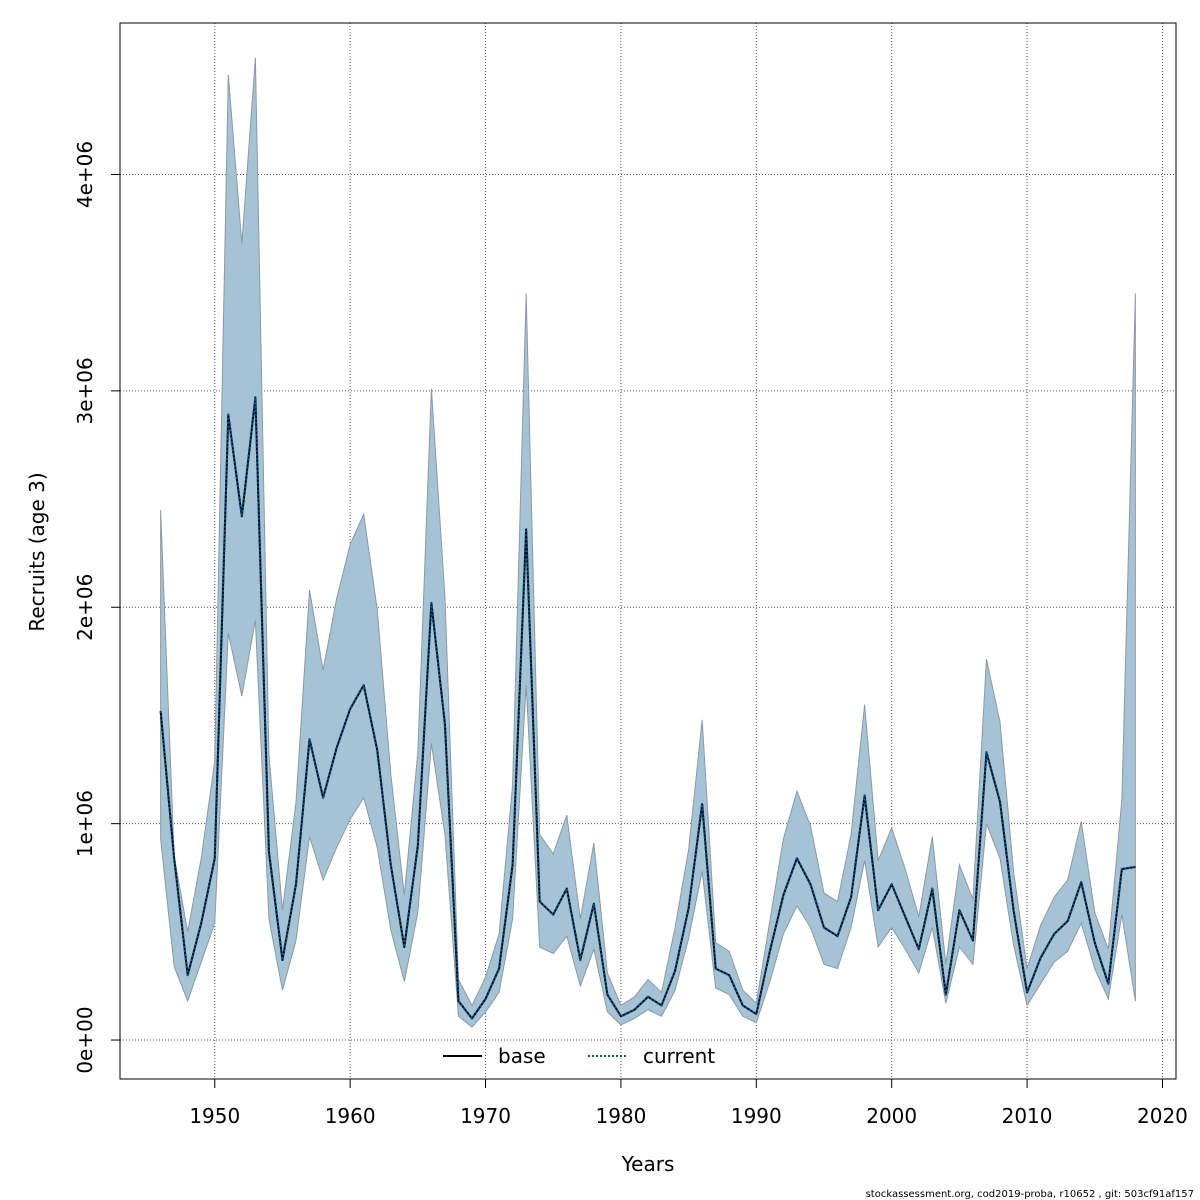 This screenshot has height=1200, width=1200. What do you see at coordinates (679, 1056) in the screenshot?
I see `legend-current-label: current` at bounding box center [679, 1056].